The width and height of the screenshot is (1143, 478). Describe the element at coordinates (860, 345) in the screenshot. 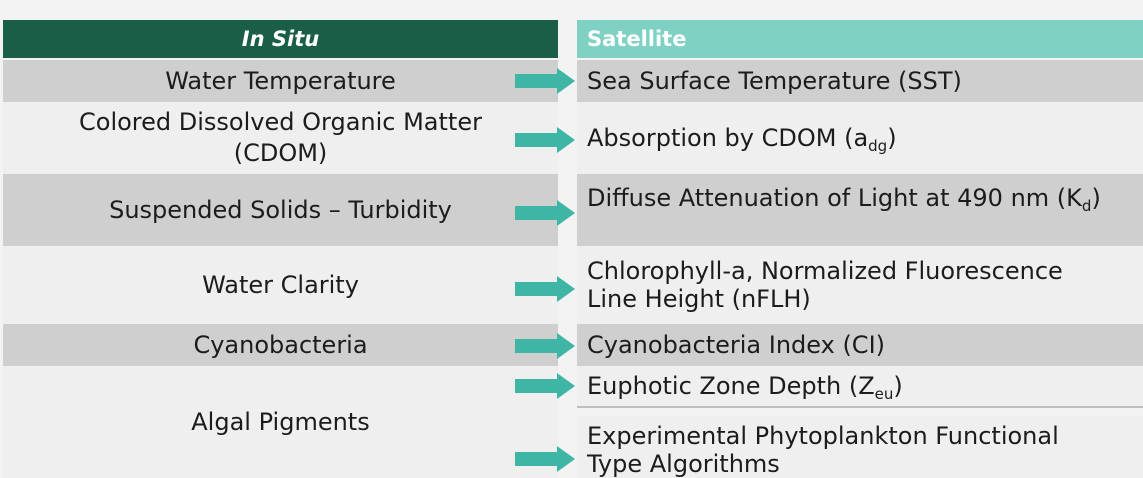

I see `satellite-cyanobacteria-index: Cyanobacteria Index (CI)` at that location.